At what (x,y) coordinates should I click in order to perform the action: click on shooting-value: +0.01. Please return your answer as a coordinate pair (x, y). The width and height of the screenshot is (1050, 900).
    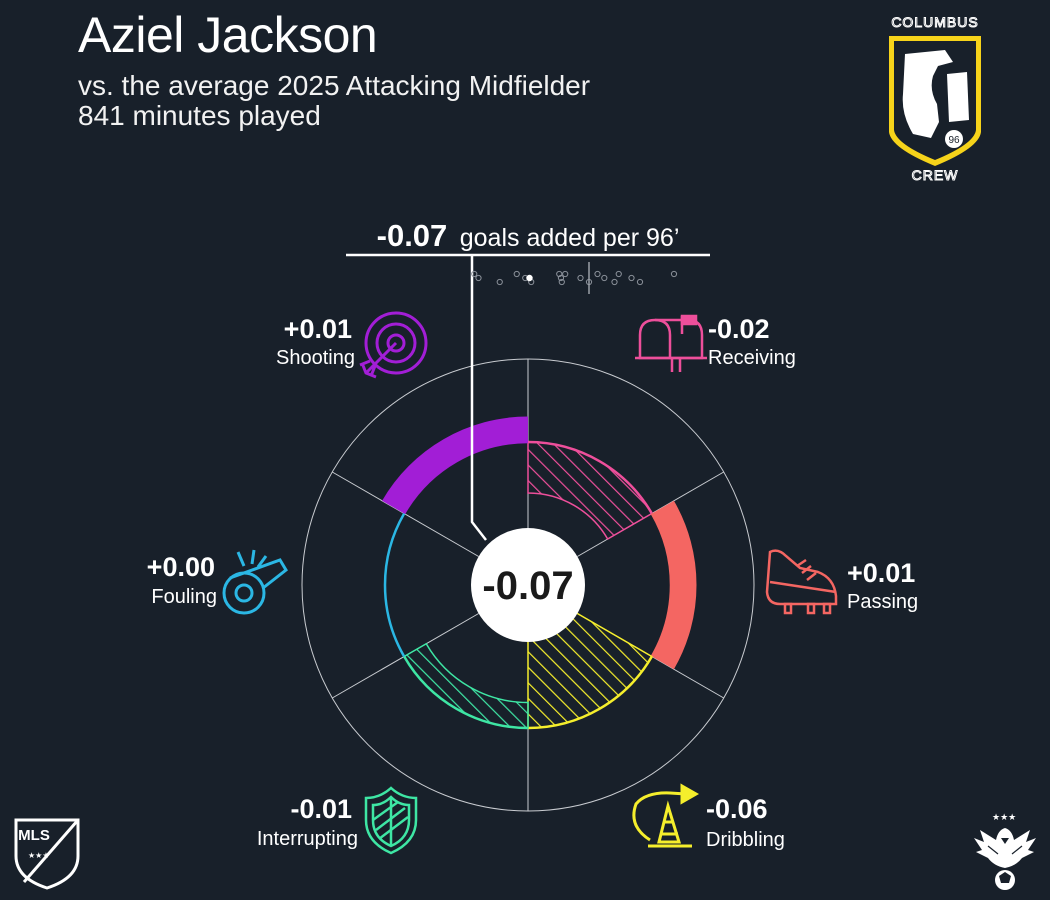
    Looking at the image, I should click on (318, 329).